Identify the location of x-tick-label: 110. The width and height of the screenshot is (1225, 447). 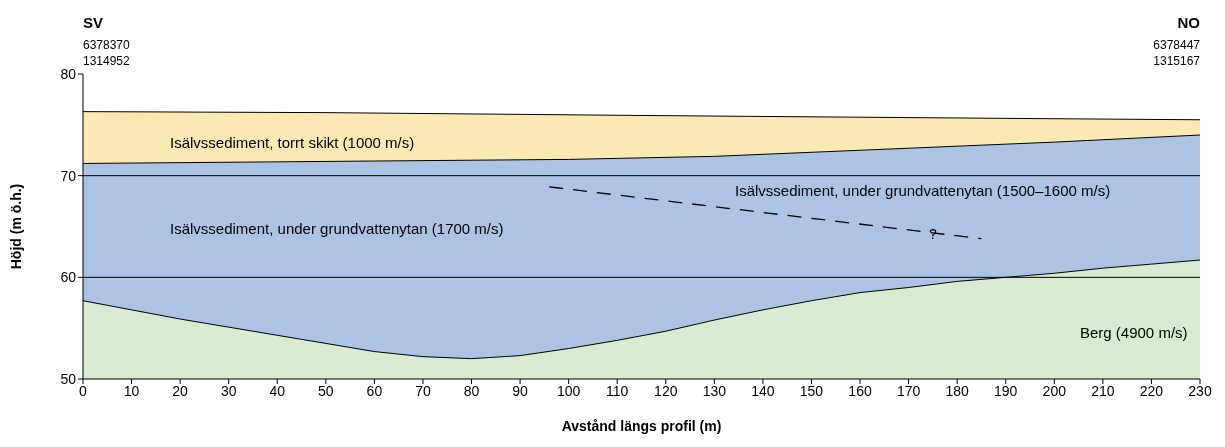
(617, 390).